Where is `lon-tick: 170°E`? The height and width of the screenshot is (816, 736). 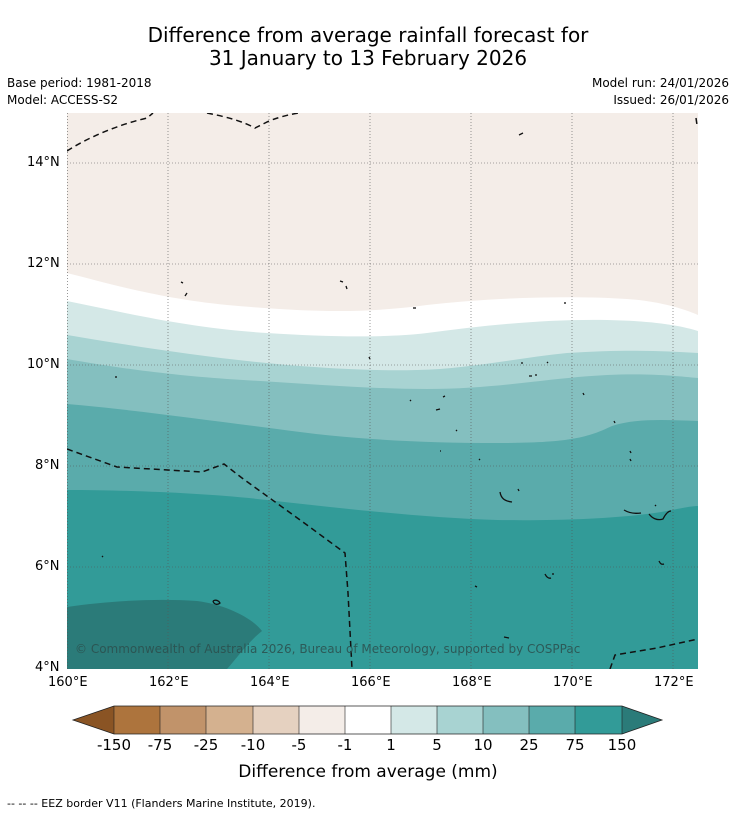
lon-tick: 170°E is located at coordinates (573, 682).